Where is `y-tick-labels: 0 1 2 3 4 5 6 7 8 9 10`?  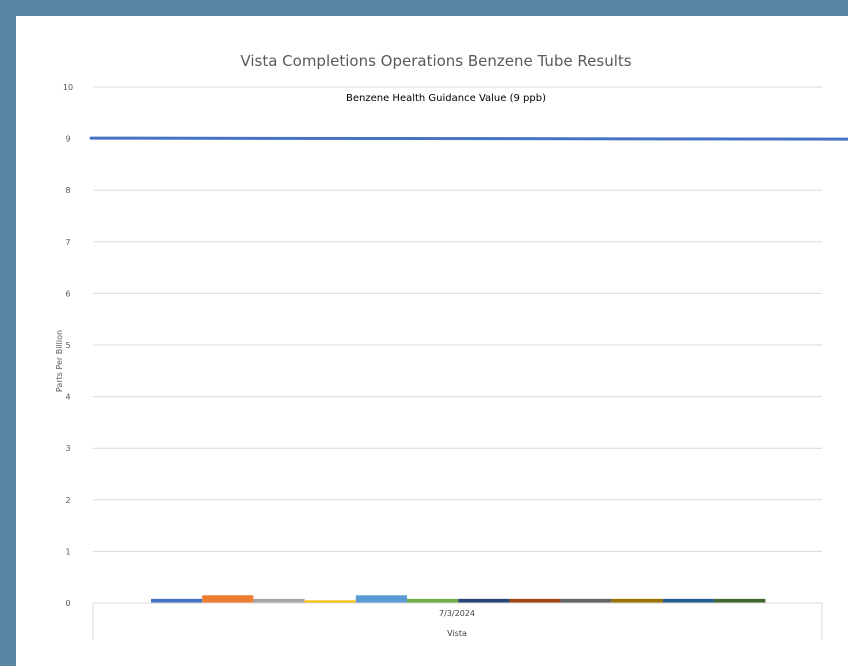 y-tick-labels: 0 1 2 3 4 5 6 7 8 9 10 is located at coordinates (68, 345).